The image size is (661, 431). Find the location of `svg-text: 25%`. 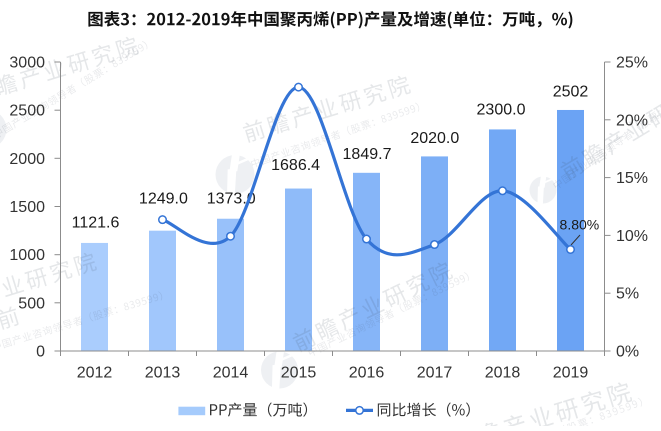

svg-text: 25% is located at coordinates (632, 63).